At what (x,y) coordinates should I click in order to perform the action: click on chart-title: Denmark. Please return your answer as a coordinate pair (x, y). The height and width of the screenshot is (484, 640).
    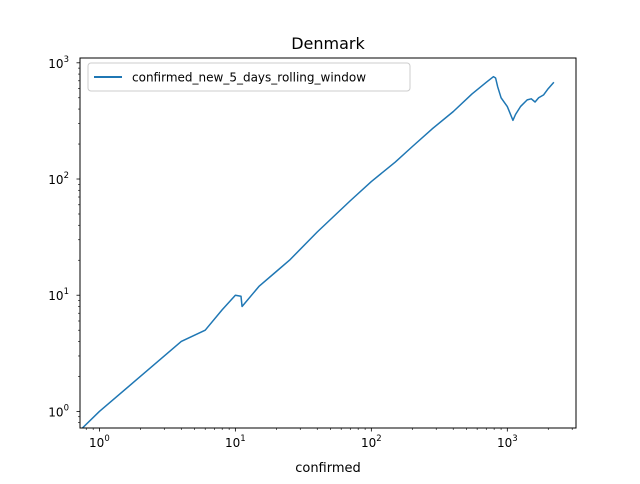
    Looking at the image, I should click on (328, 43).